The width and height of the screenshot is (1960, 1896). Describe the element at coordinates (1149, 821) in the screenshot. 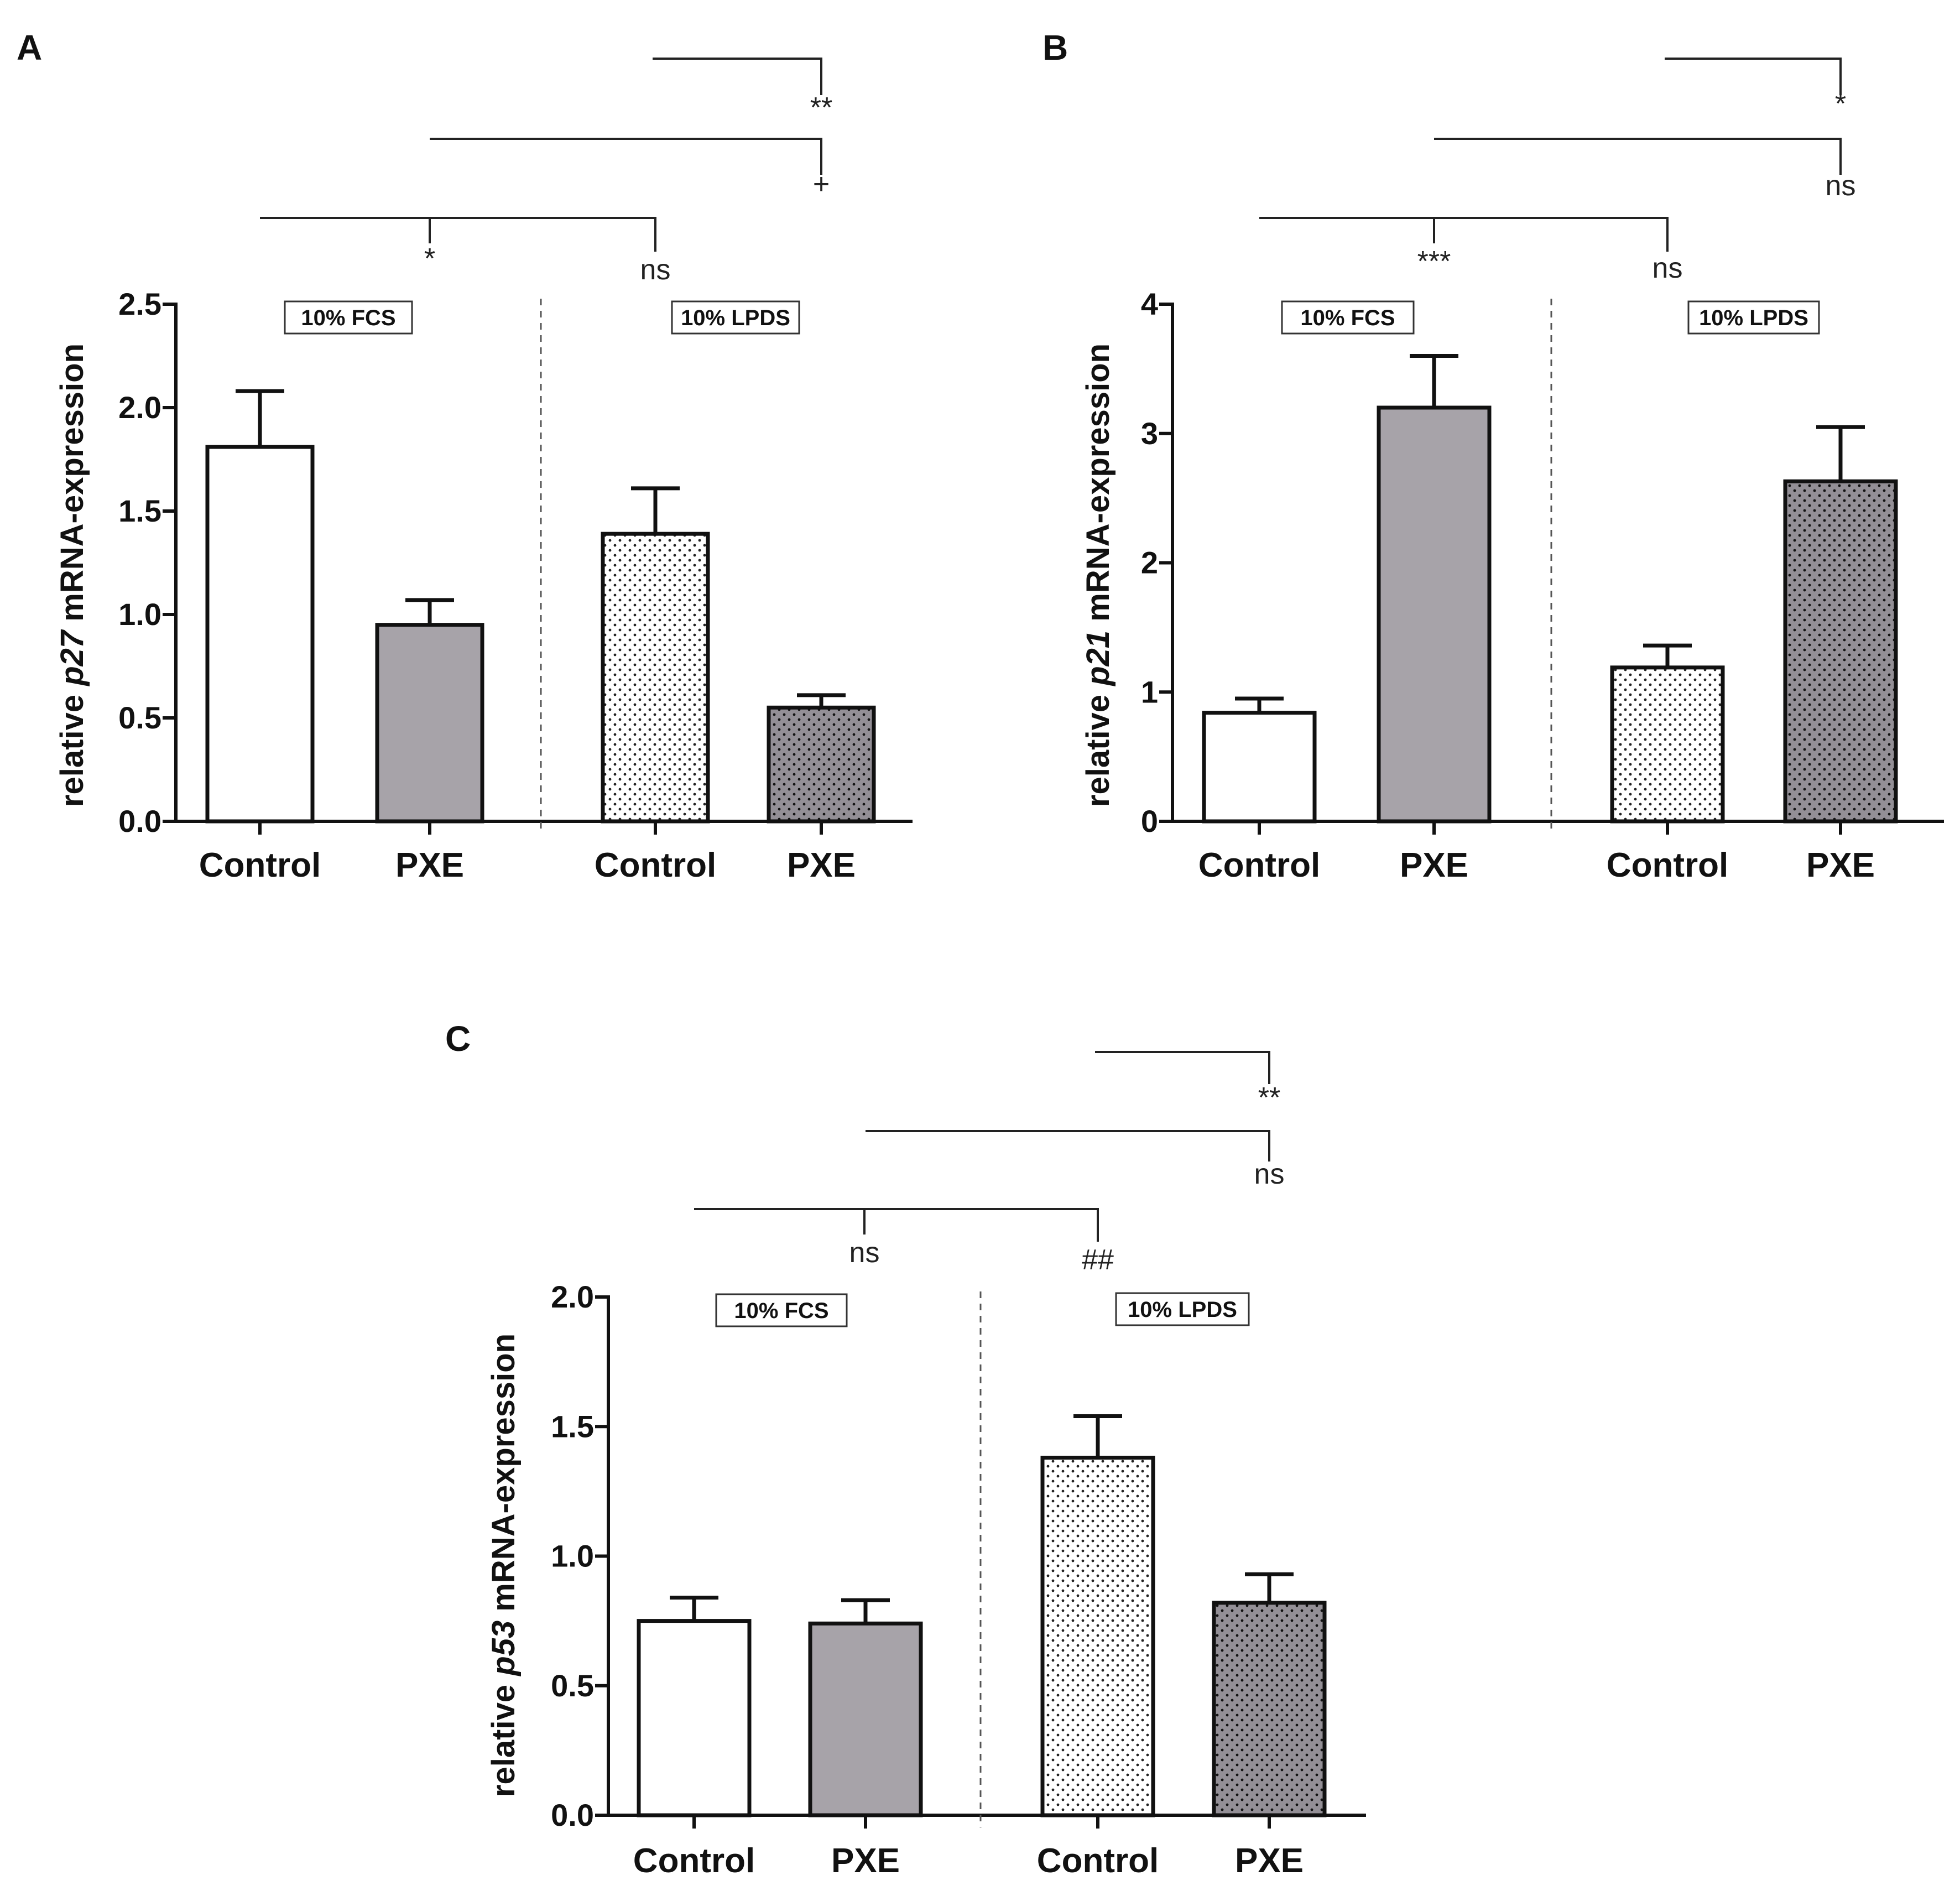

I see `y-tick-label: 0` at that location.